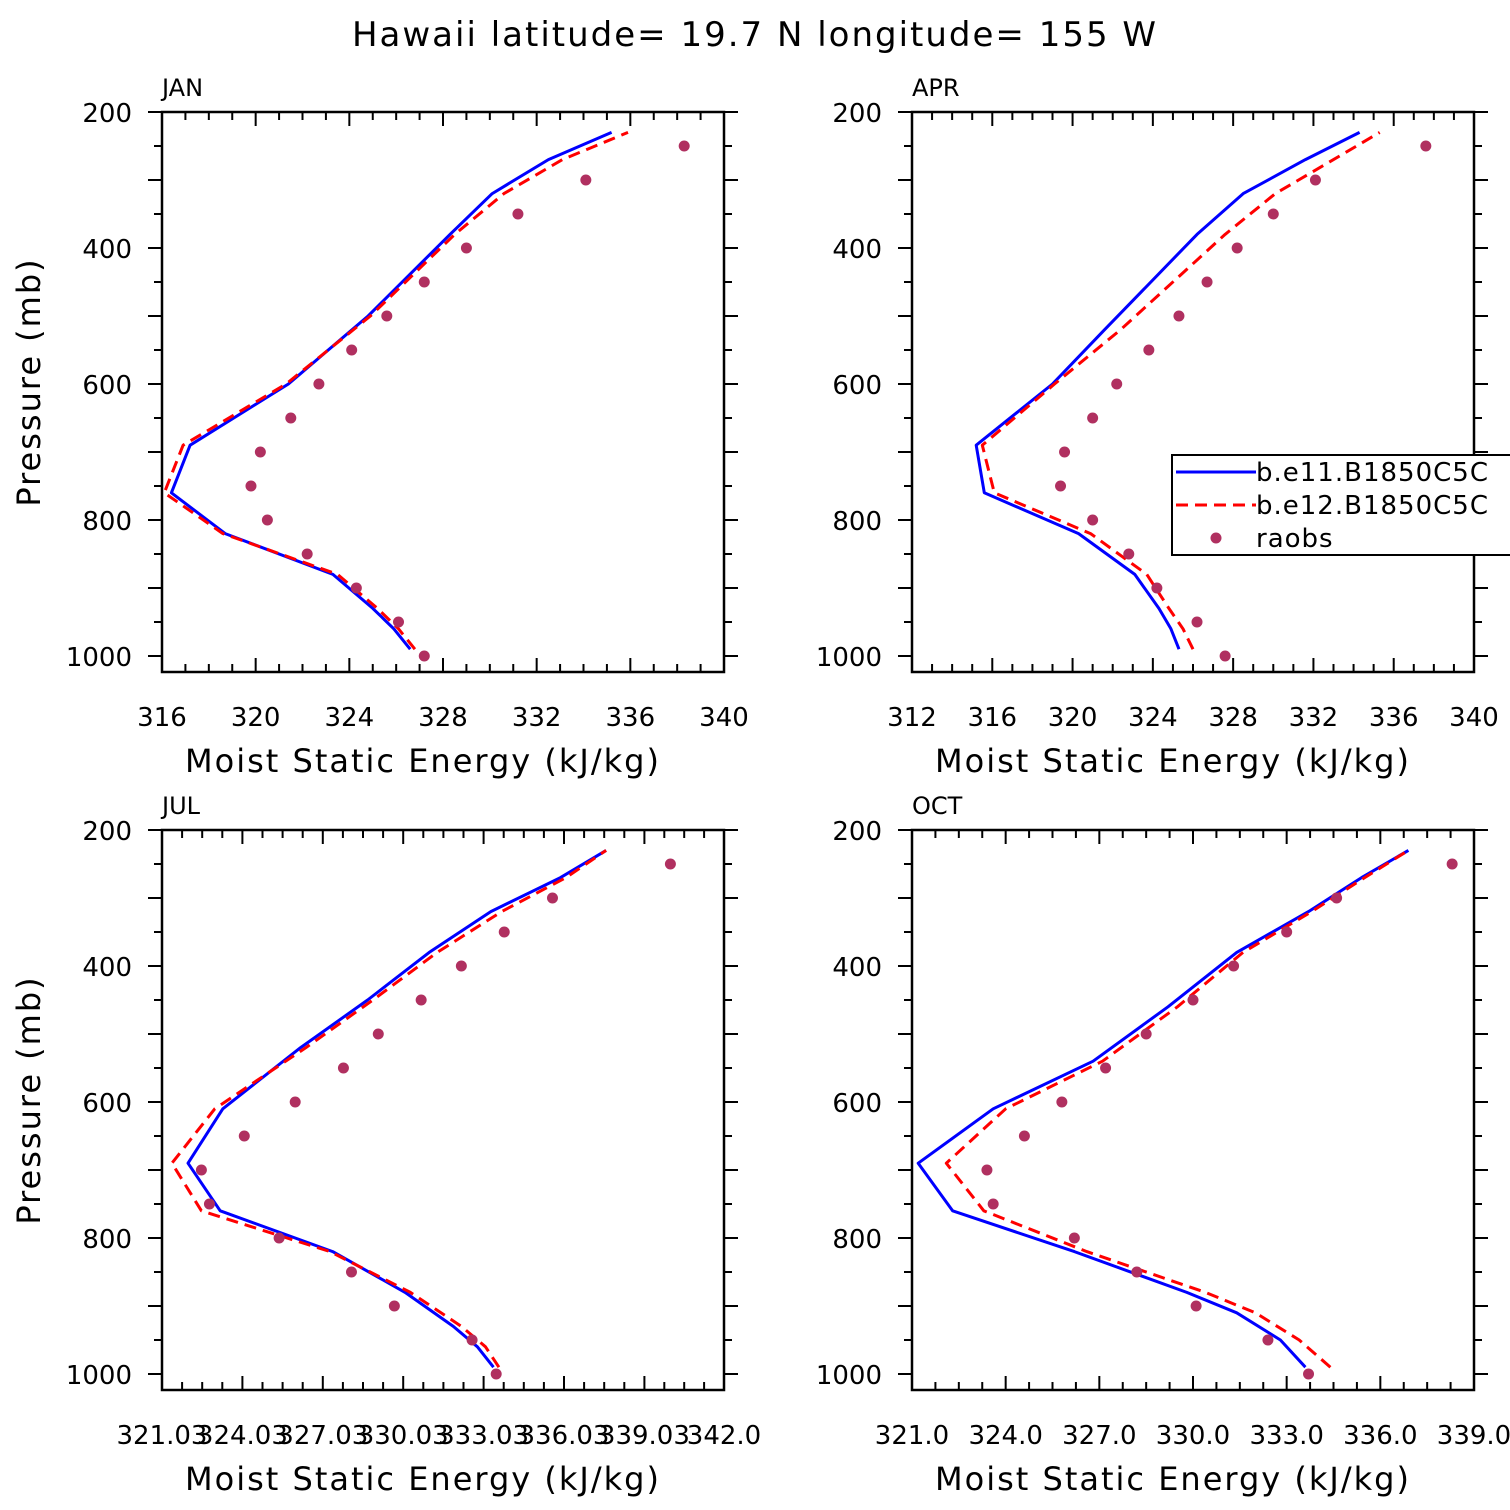 Image resolution: width=1510 pixels, height=1510 pixels. I want to click on x-tick-label: 336.03, so click(564, 1436).